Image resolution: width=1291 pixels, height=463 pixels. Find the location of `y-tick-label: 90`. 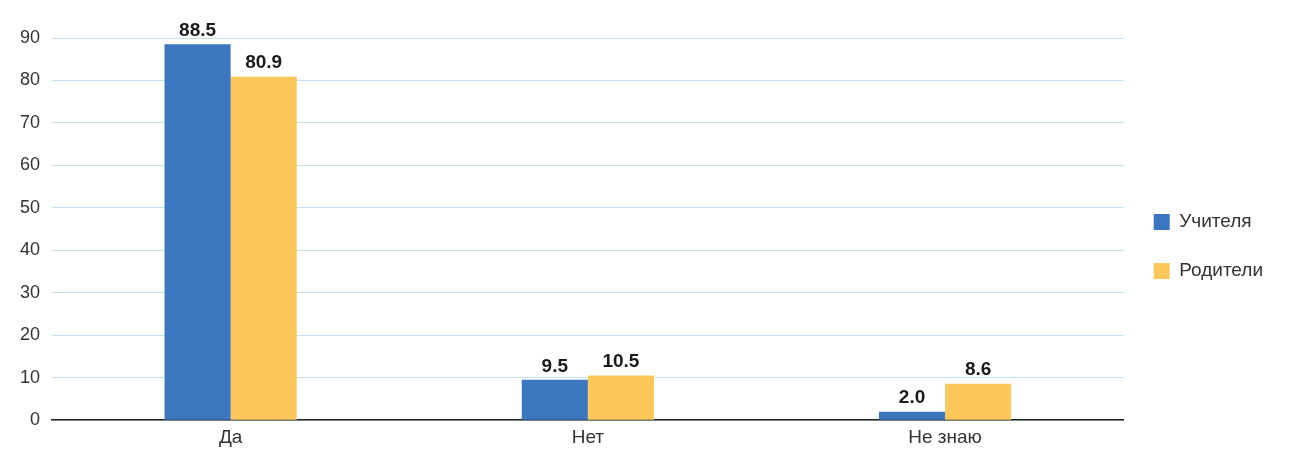

y-tick-label: 90 is located at coordinates (30, 36).